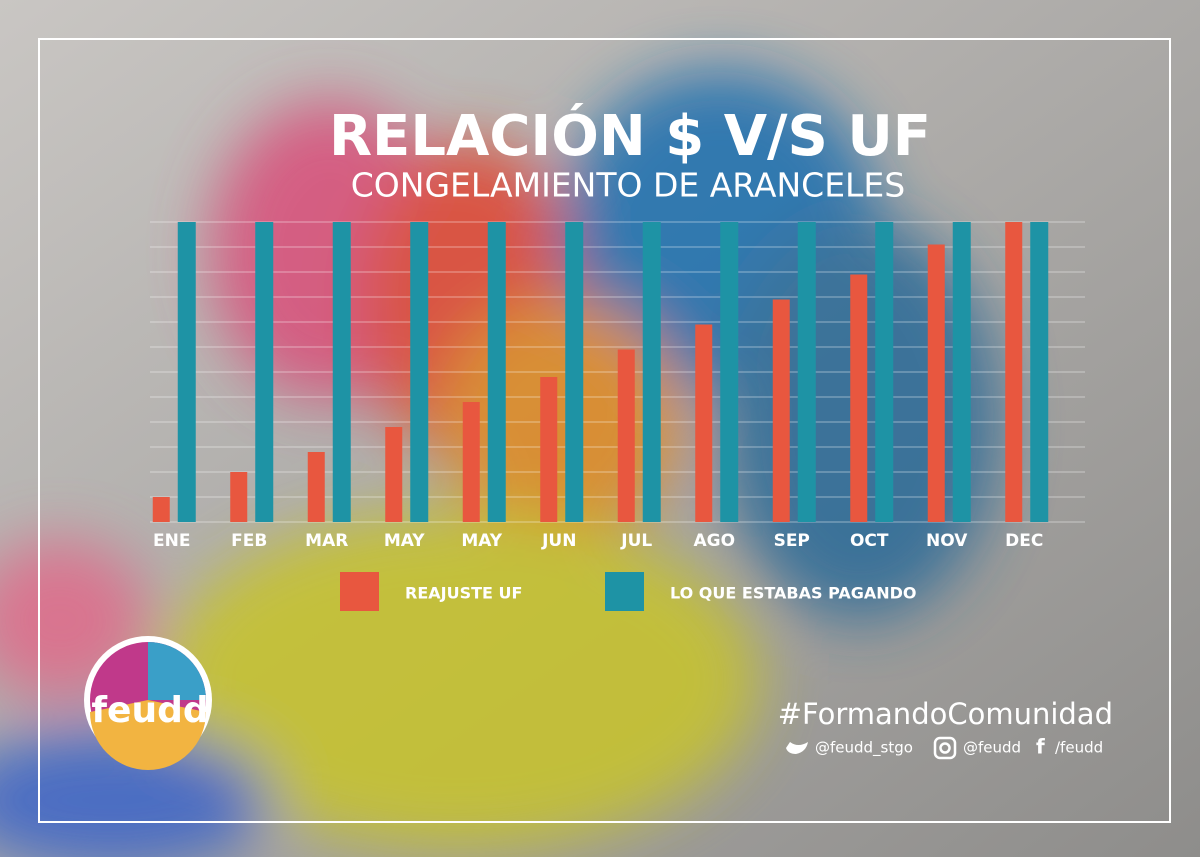 The height and width of the screenshot is (861, 1200). Describe the element at coordinates (1079, 748) in the screenshot. I see `facebook-handle: /feudd` at that location.